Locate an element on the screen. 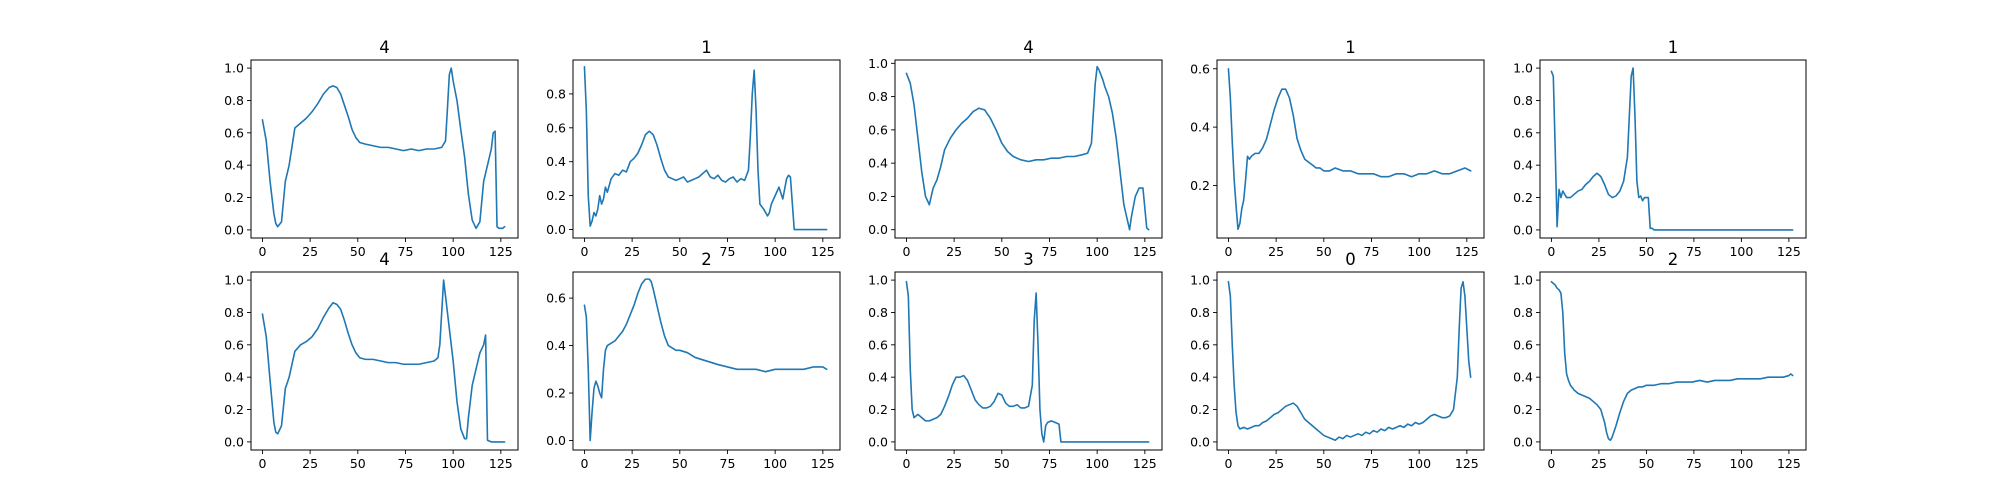  subplot-7: 0 25 50 75 100 125 0.0 0.2 0.4 0.6 2 is located at coordinates (693, 360).